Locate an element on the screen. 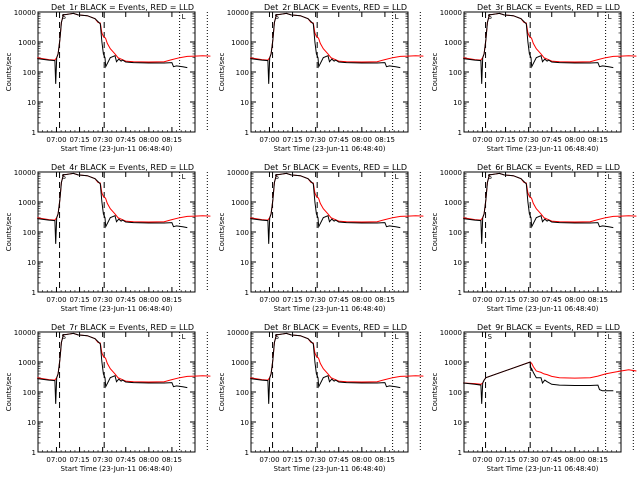 The image size is (640, 480). chart-title: Det_5r BLACK = Events, RED = LLD is located at coordinates (335, 167).